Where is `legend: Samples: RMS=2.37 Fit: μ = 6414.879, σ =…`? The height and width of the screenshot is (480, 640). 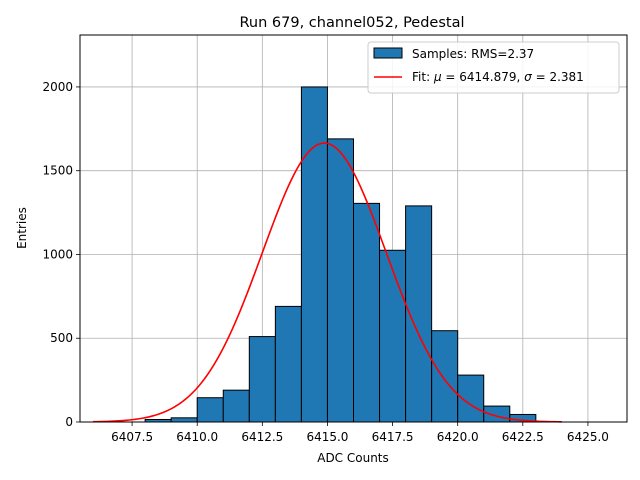
legend: Samples: RMS=2.37 Fit: μ = 6414.879, σ =… is located at coordinates (493, 67).